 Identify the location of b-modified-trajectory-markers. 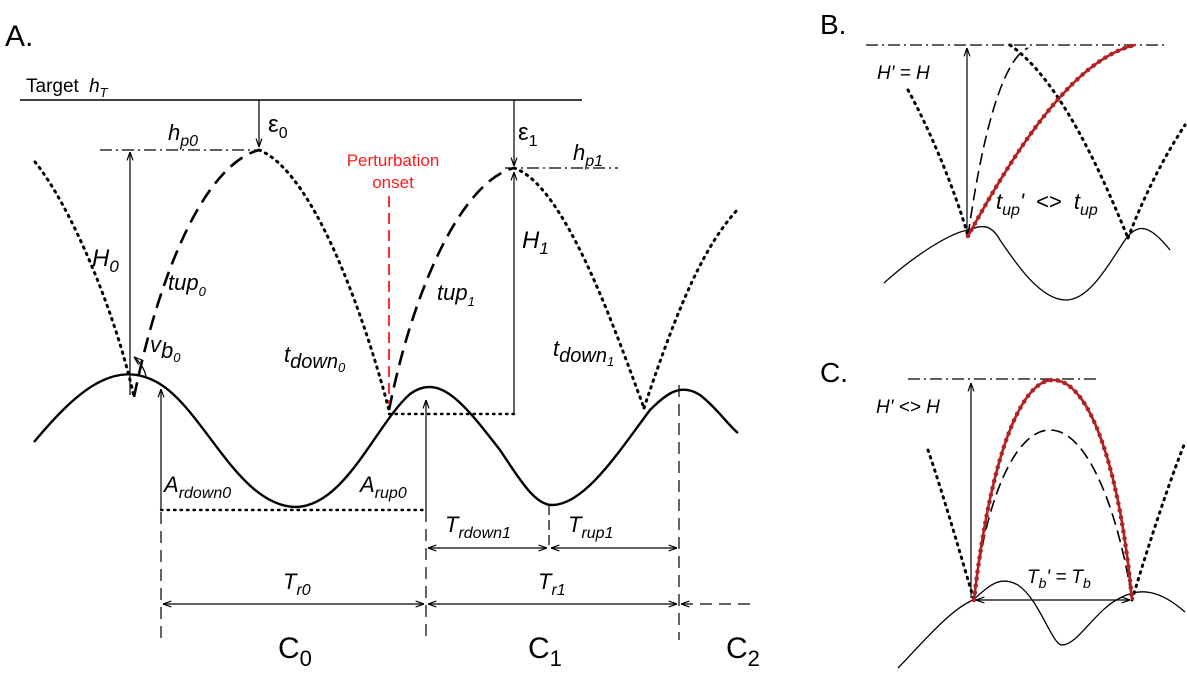
(1051, 140).